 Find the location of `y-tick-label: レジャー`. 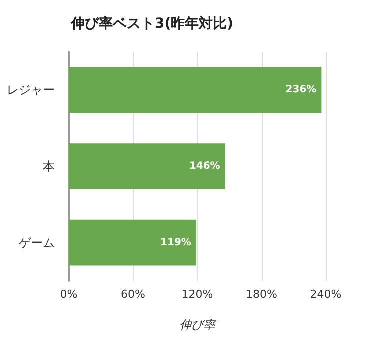

y-tick-label: レジャー is located at coordinates (31, 90).